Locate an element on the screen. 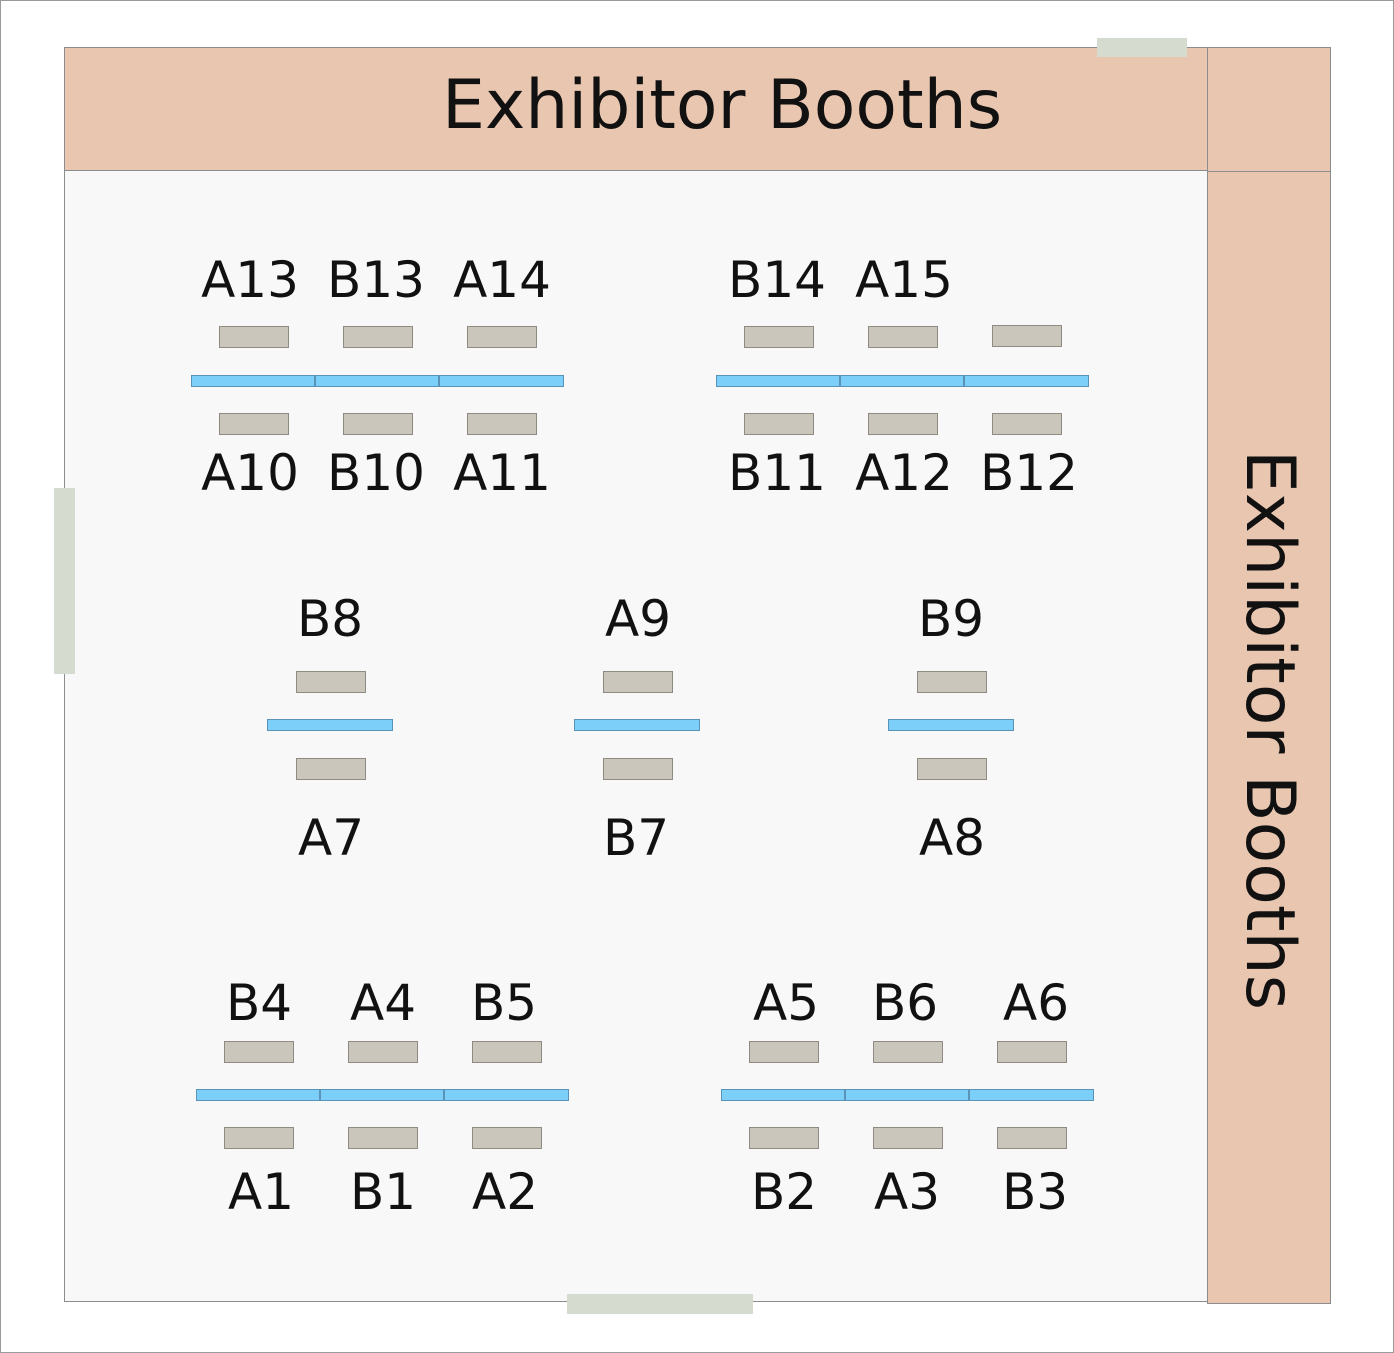  booth-label-b1: B1 is located at coordinates (383, 1192).